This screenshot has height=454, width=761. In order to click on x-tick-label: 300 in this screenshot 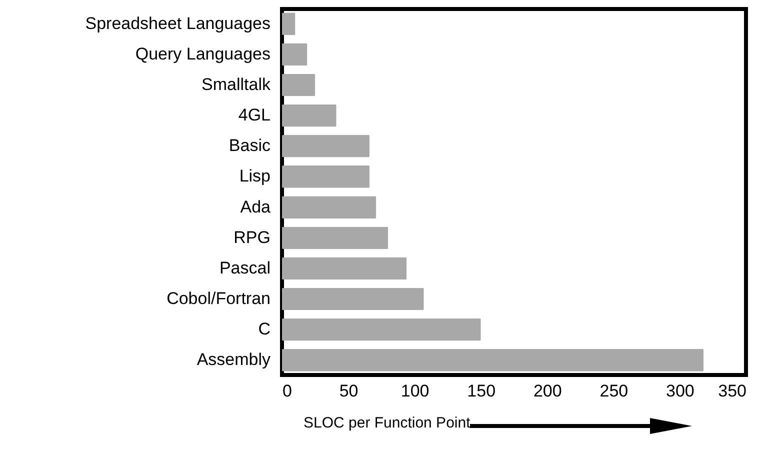, I will do `click(680, 391)`.